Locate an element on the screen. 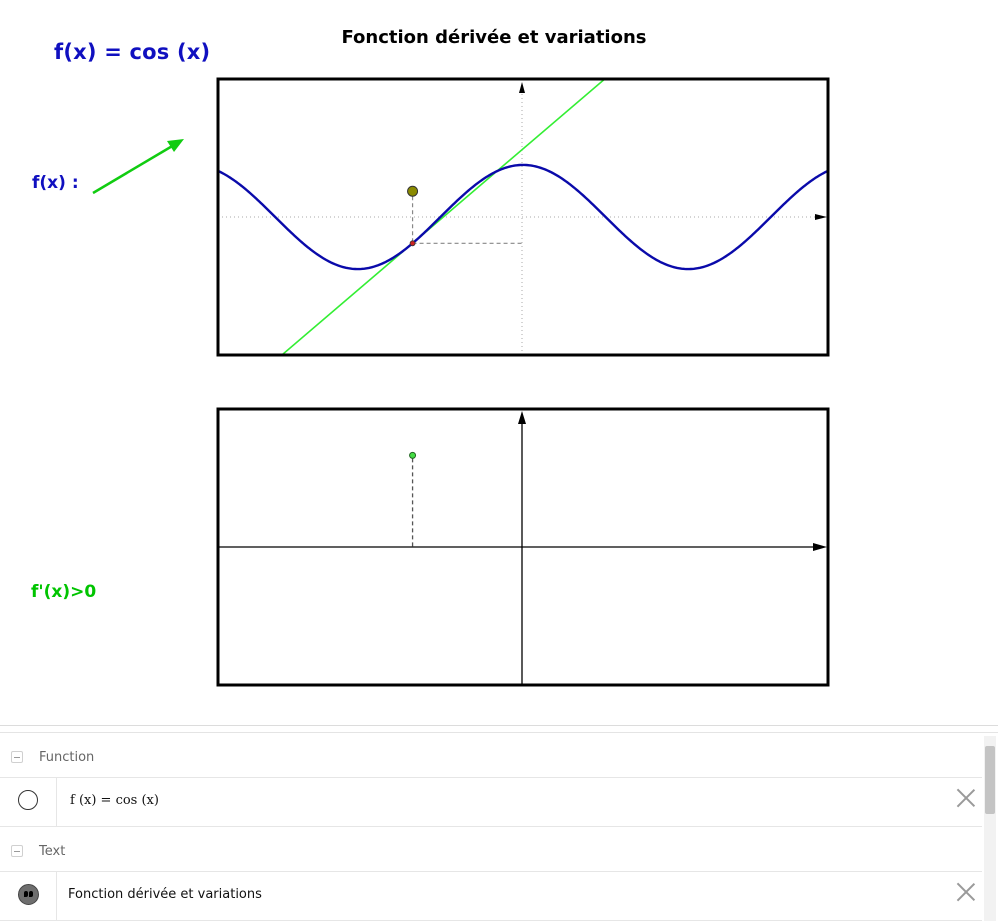 The width and height of the screenshot is (998, 921). quote-icon is located at coordinates (28, 894).